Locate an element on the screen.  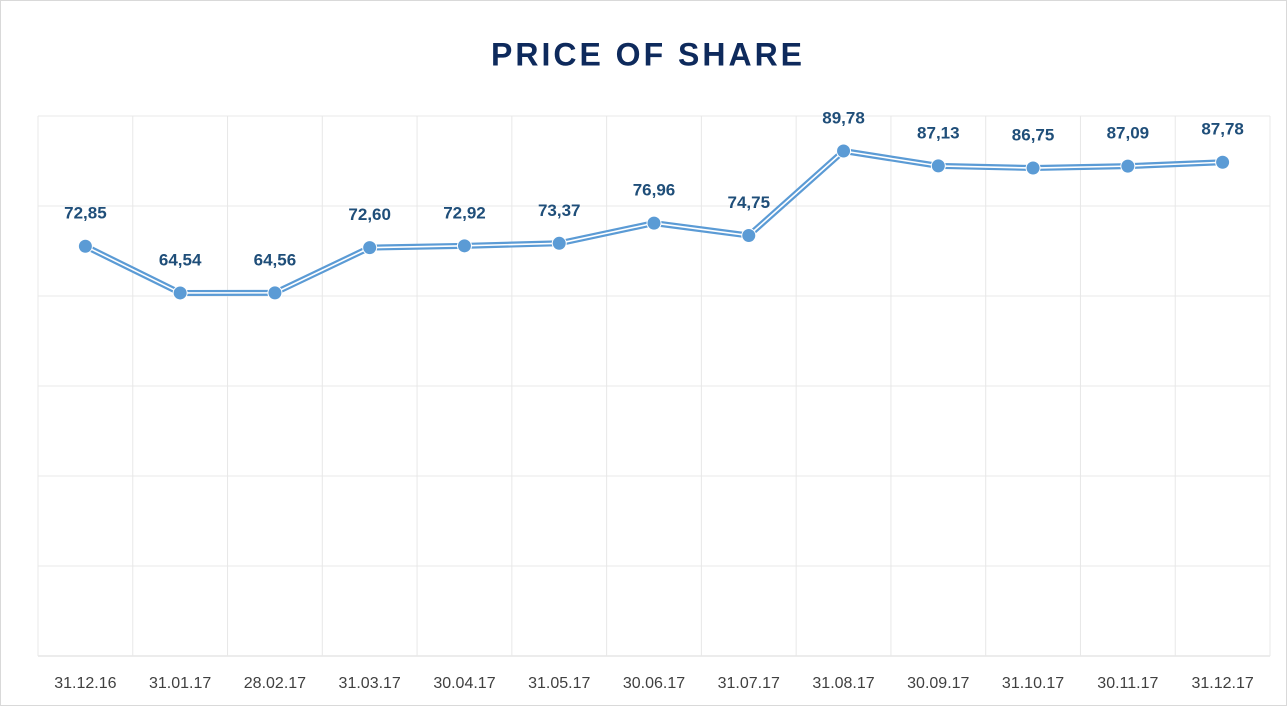
data-label: 73,37 is located at coordinates (559, 210).